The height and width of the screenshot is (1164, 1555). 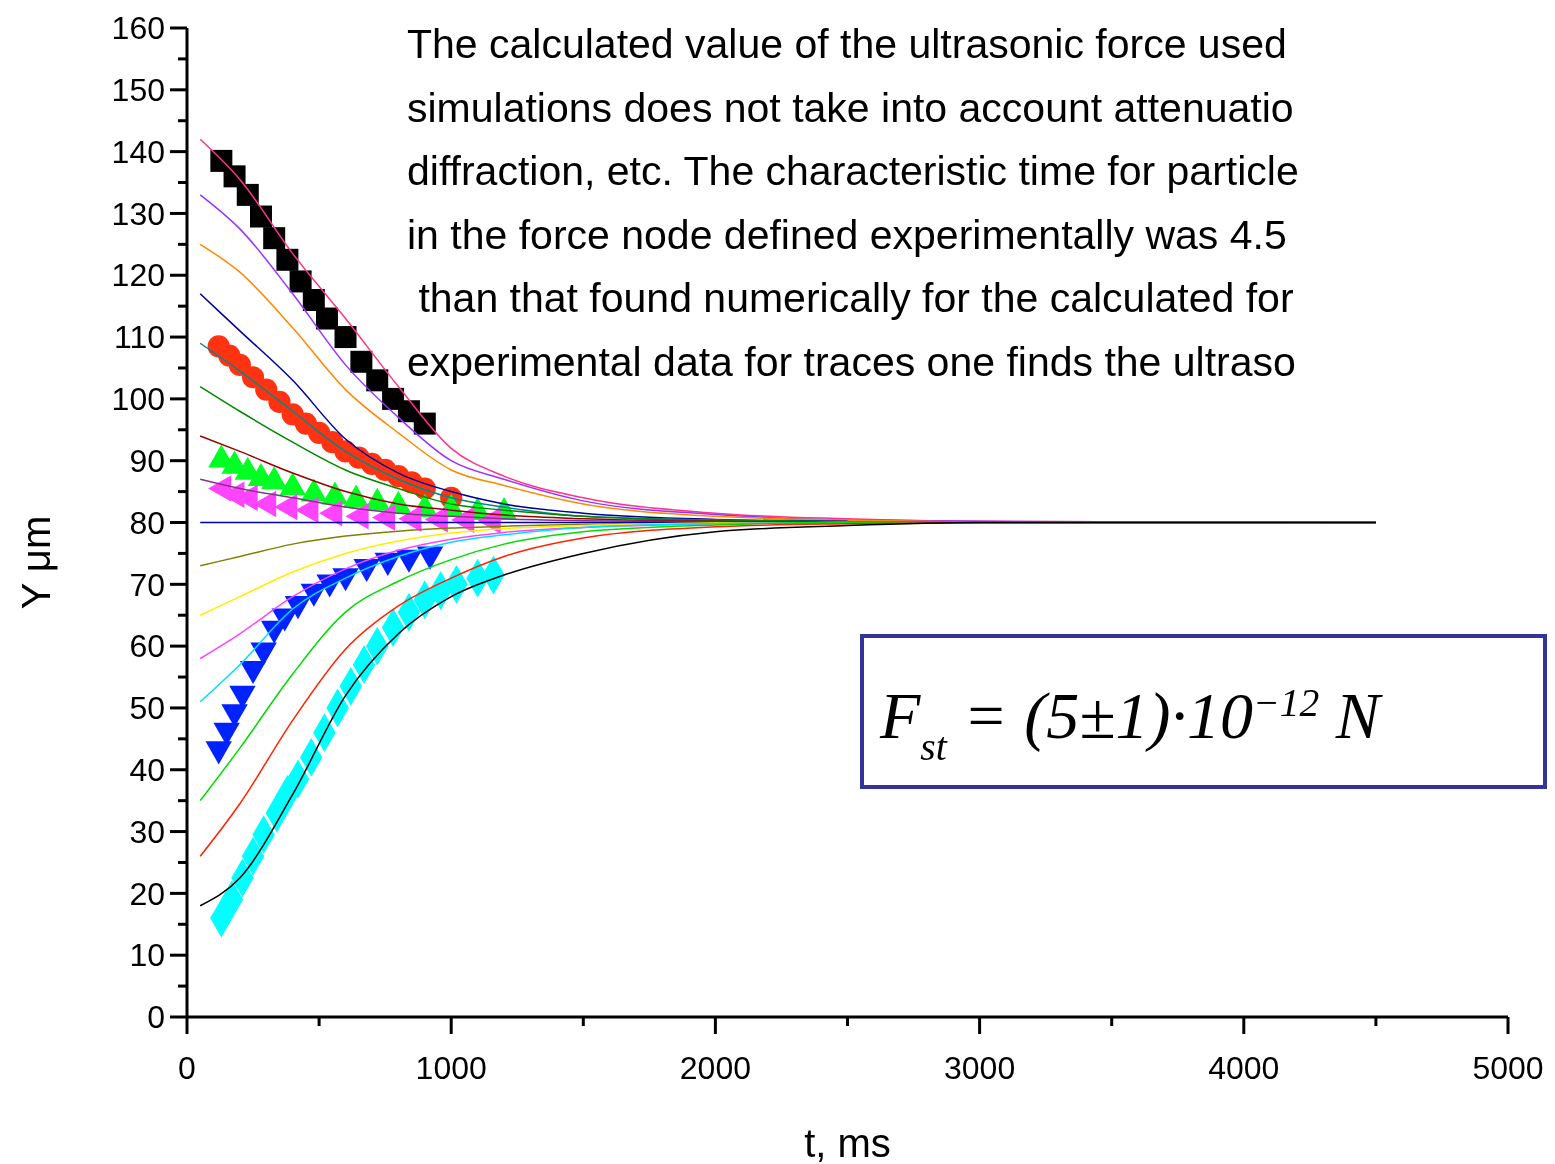 I want to click on y-tick-label: 110, so click(x=139, y=337).